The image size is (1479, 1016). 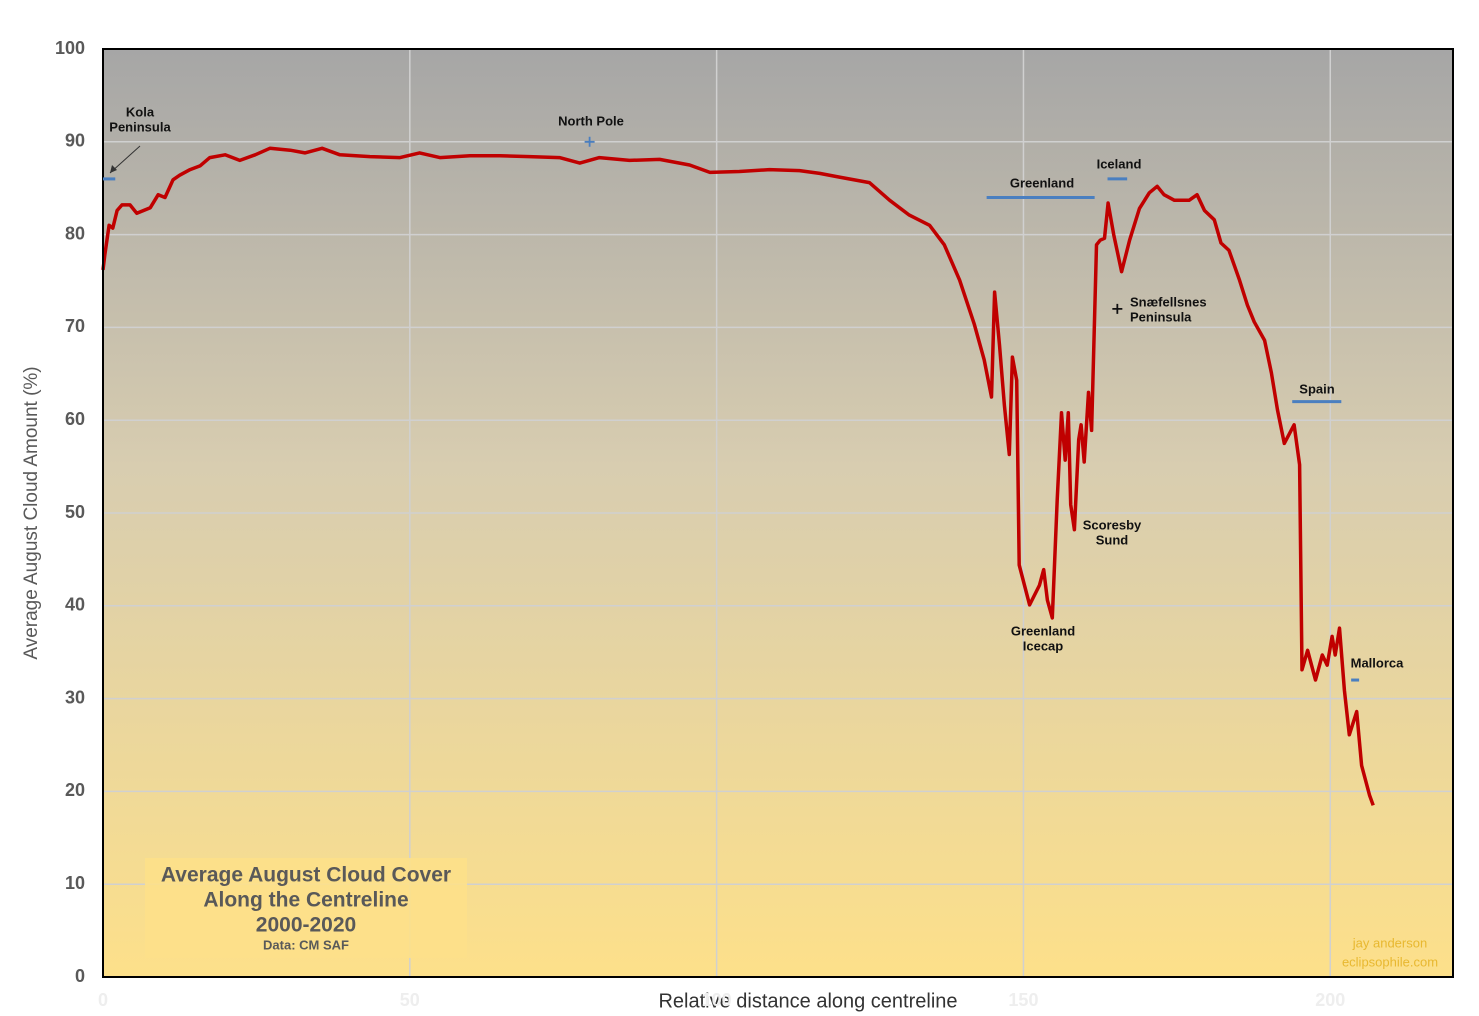 I want to click on y-tick-label: 90, so click(x=75, y=141).